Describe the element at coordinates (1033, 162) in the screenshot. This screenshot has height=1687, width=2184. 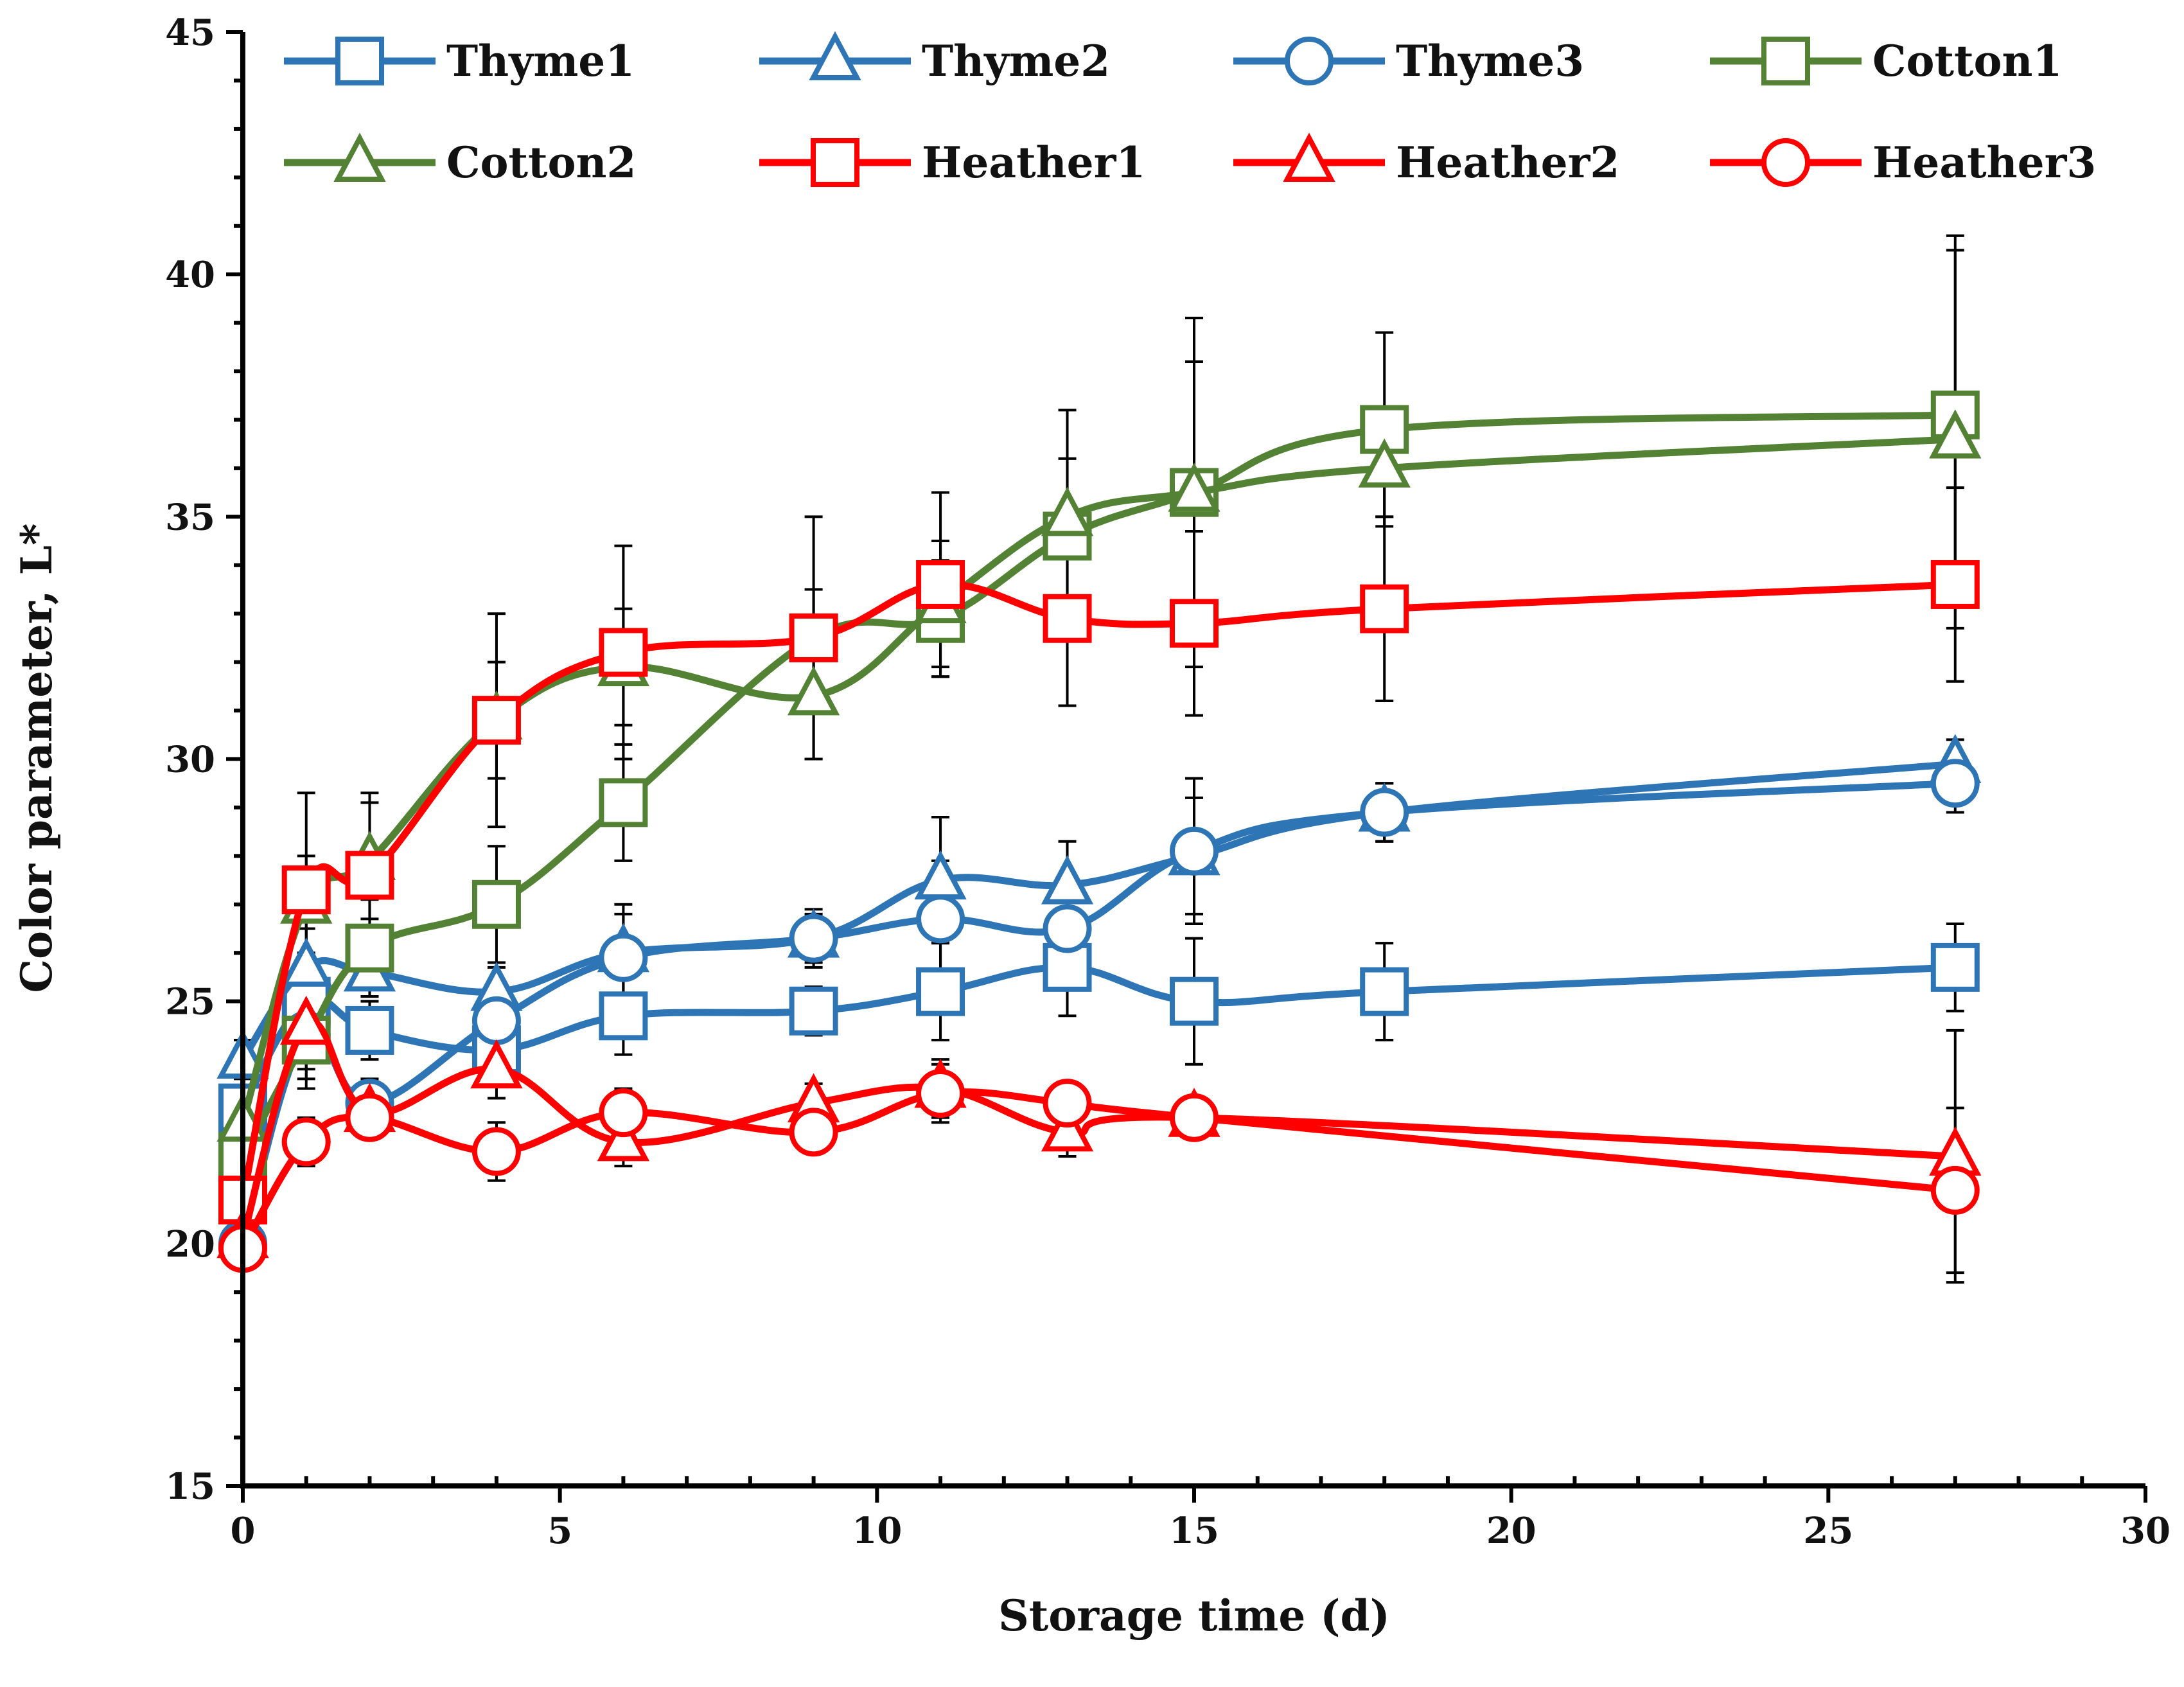
I see `legend-label: Heather1` at that location.